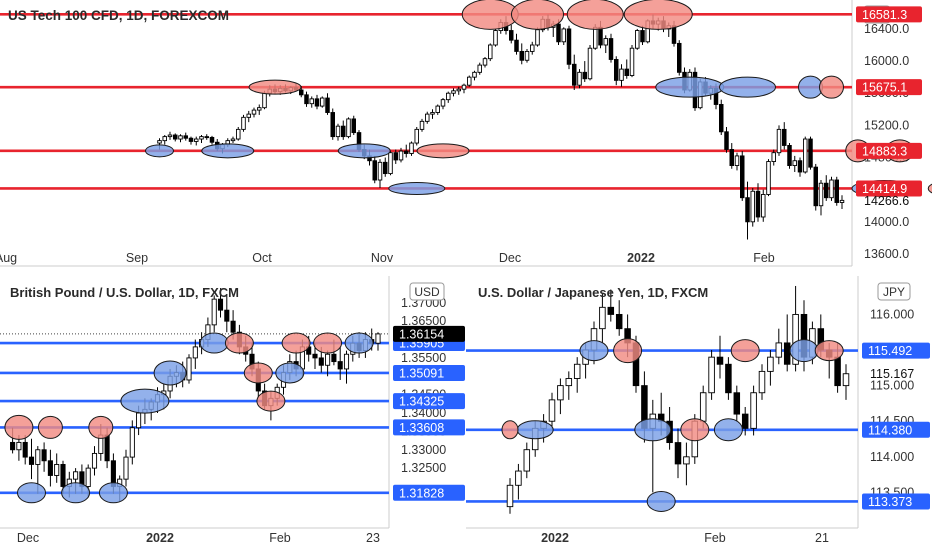  I want to click on y-tick-label: 16400.0, so click(886, 29).